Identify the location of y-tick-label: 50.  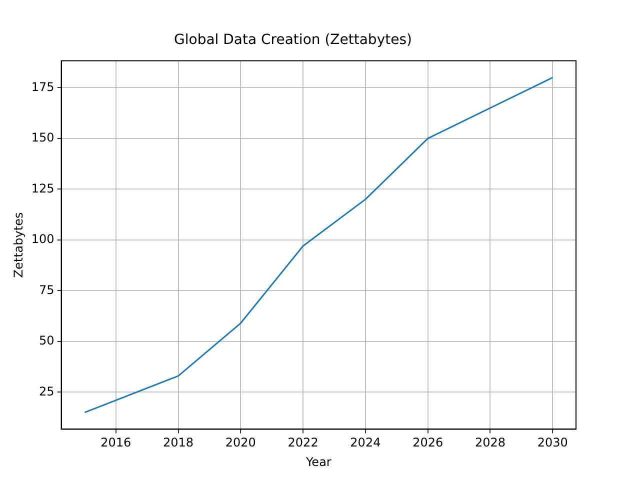
(46, 341).